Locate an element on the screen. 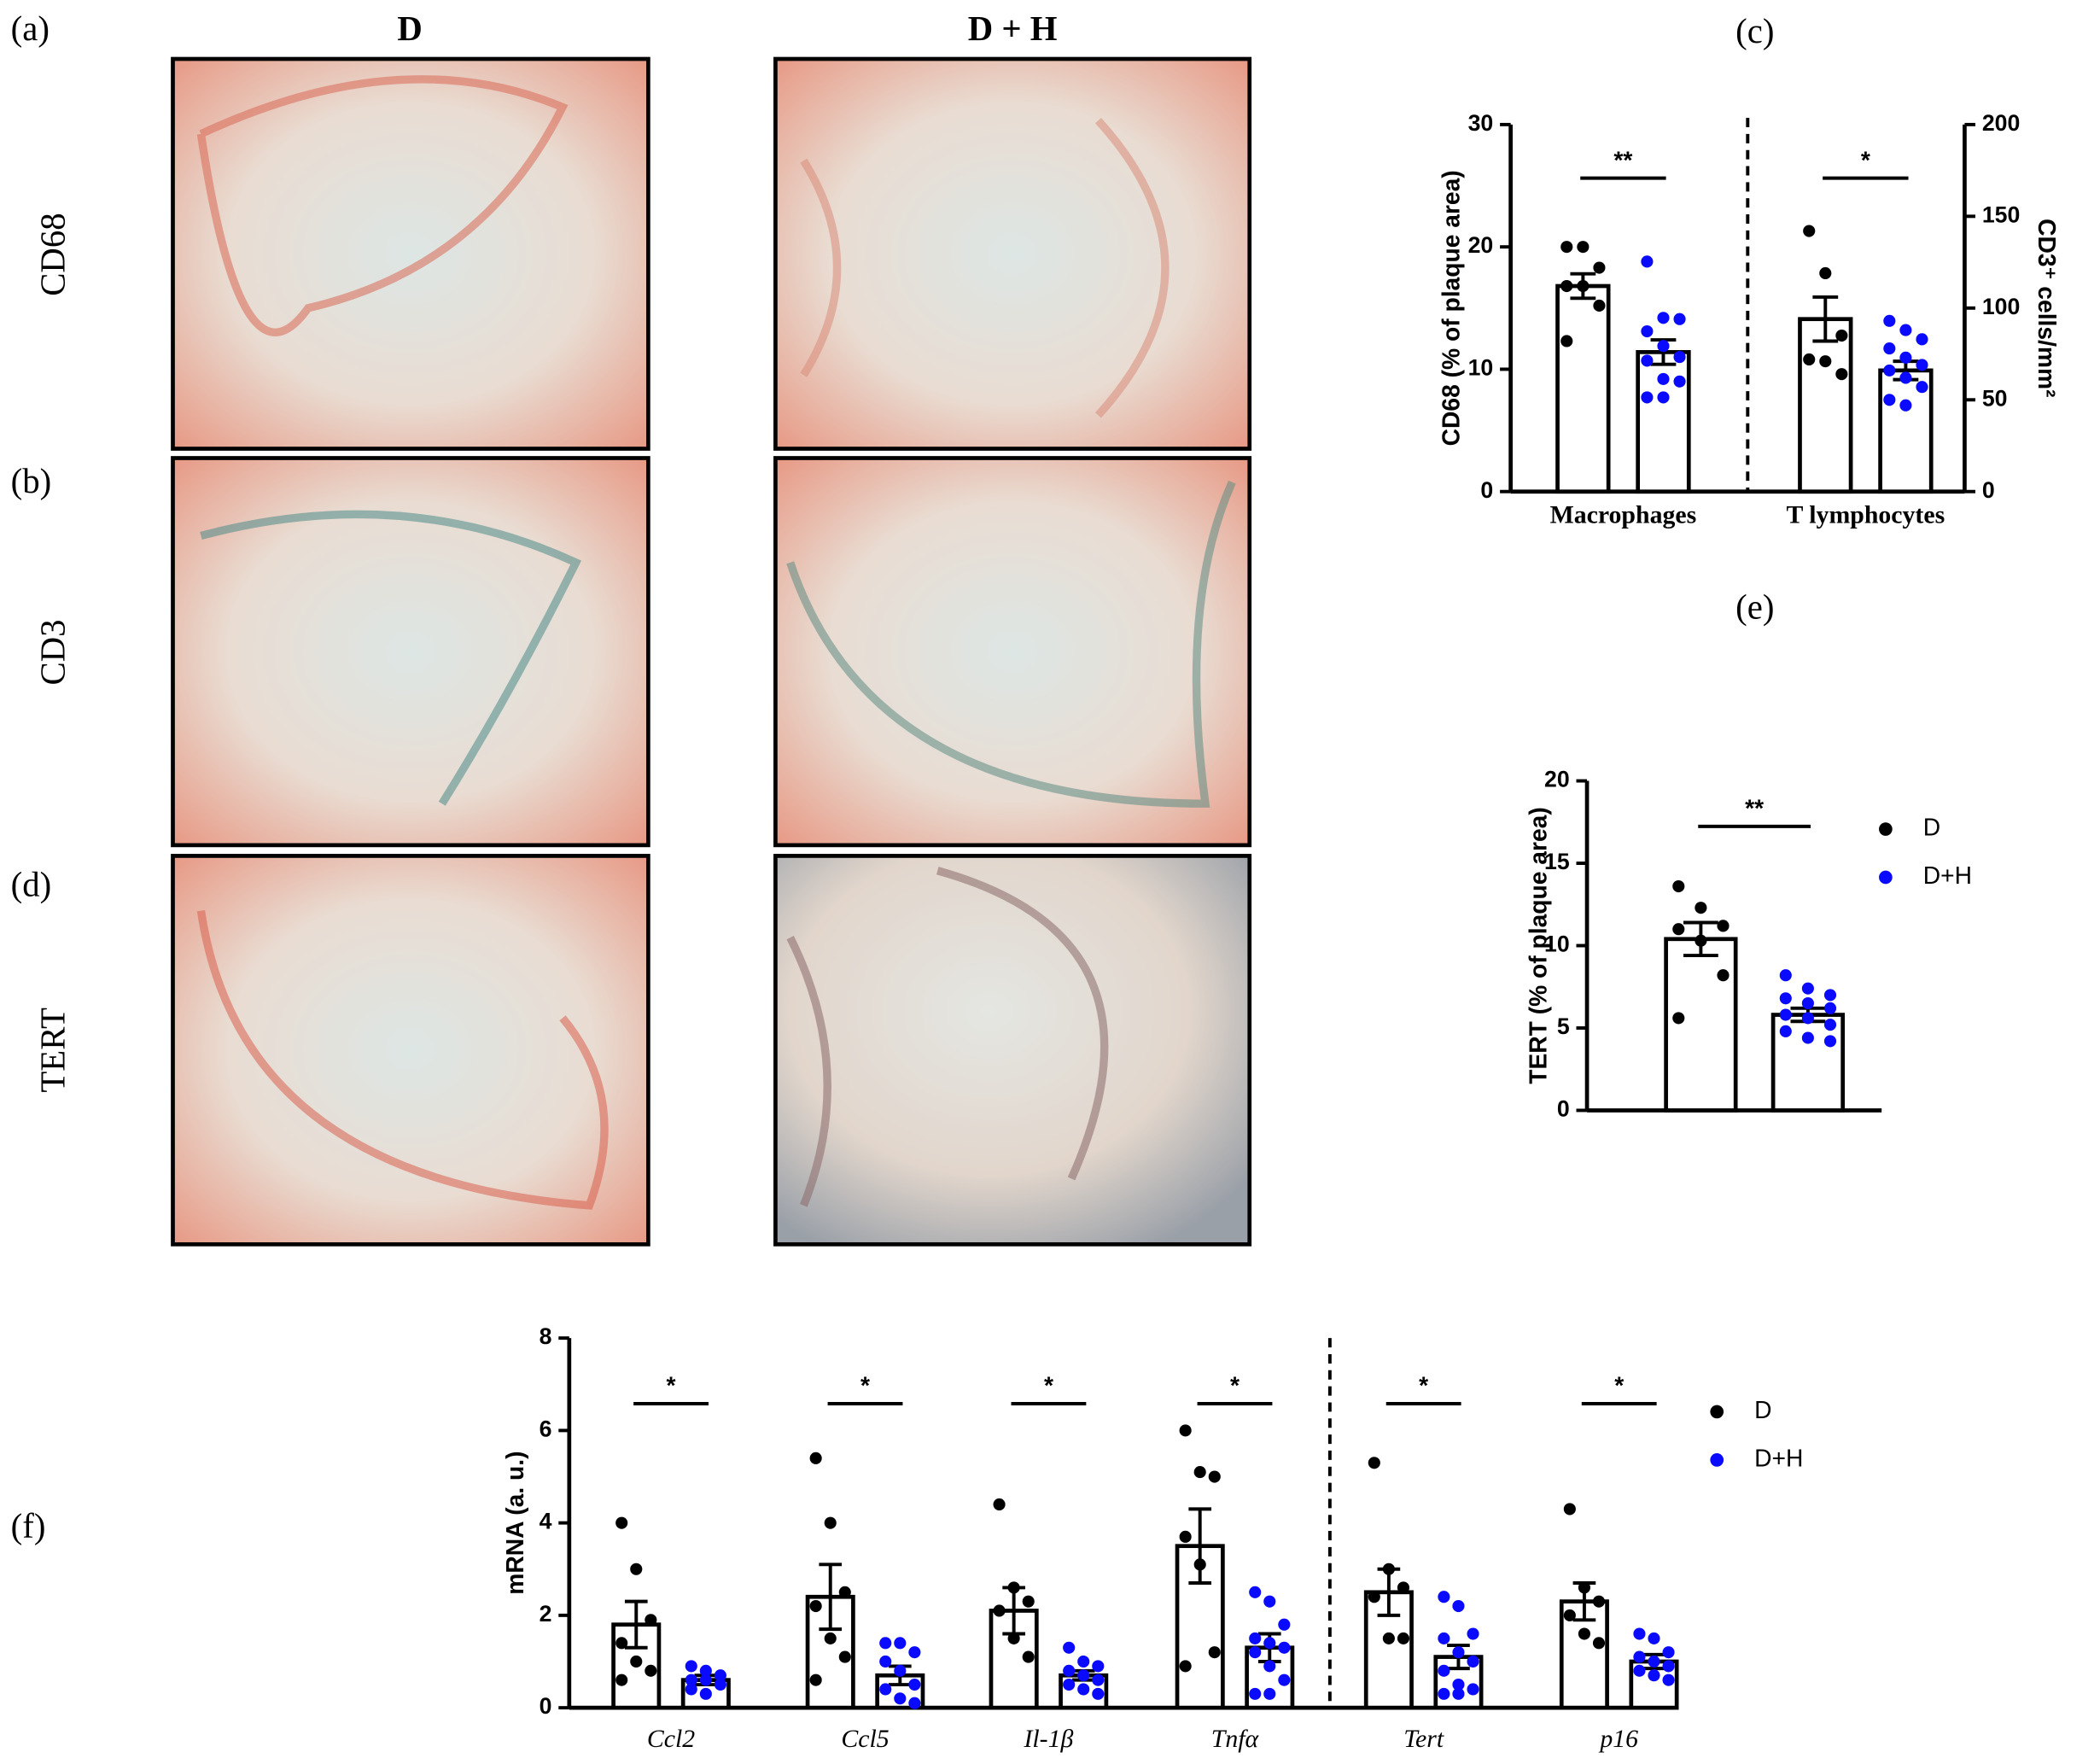 The width and height of the screenshot is (2100, 1764). row-label: CD68 is located at coordinates (52, 254).